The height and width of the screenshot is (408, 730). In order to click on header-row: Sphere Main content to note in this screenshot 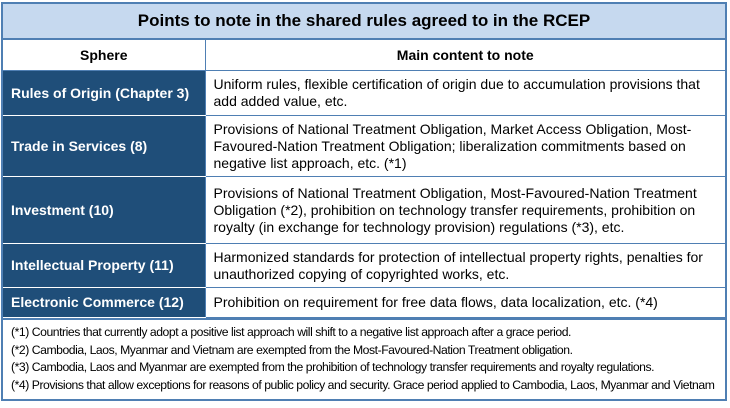, I will do `click(364, 55)`.